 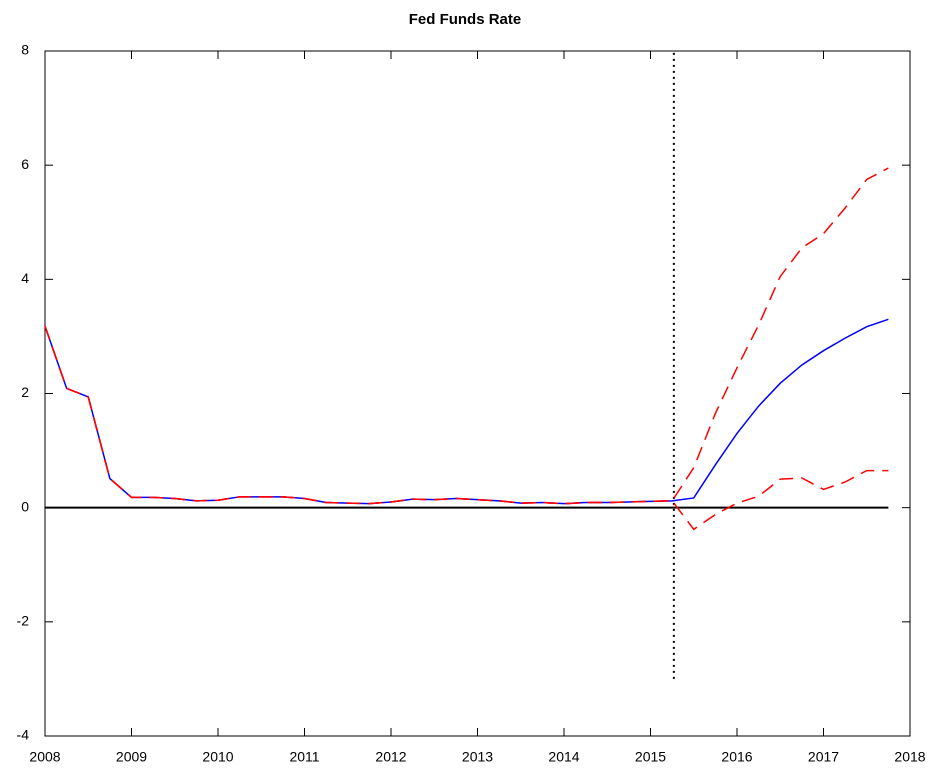 I want to click on y-tick-label: 0, so click(x=25, y=506).